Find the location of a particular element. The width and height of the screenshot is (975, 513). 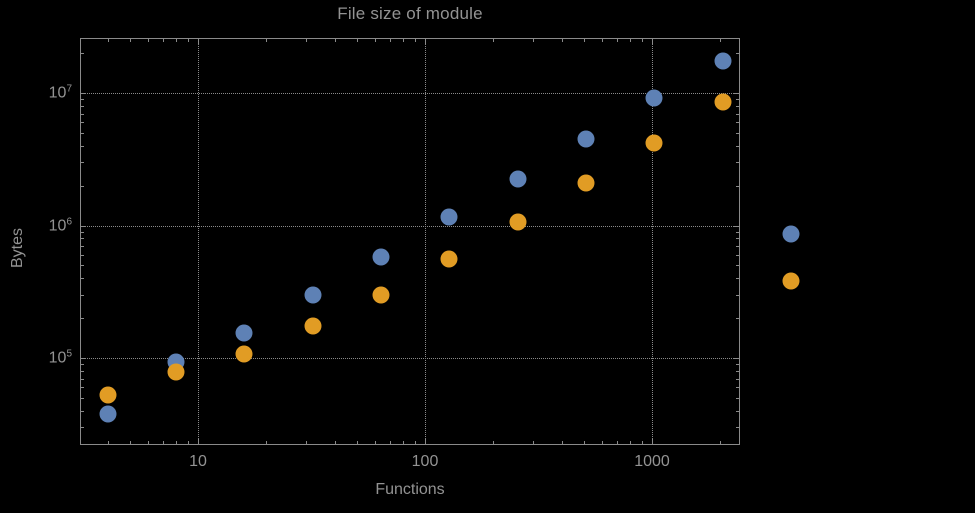

x-tick-label: 100 is located at coordinates (425, 461).